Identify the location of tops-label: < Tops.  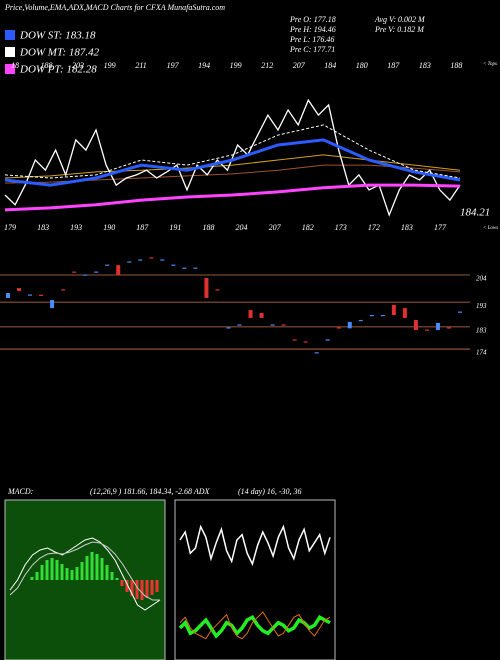
(490, 64).